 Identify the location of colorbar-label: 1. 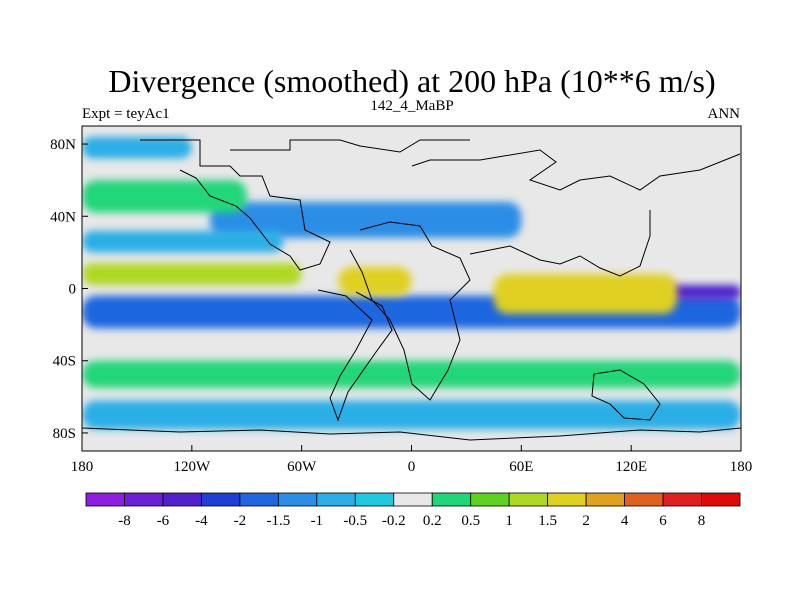
(509, 521).